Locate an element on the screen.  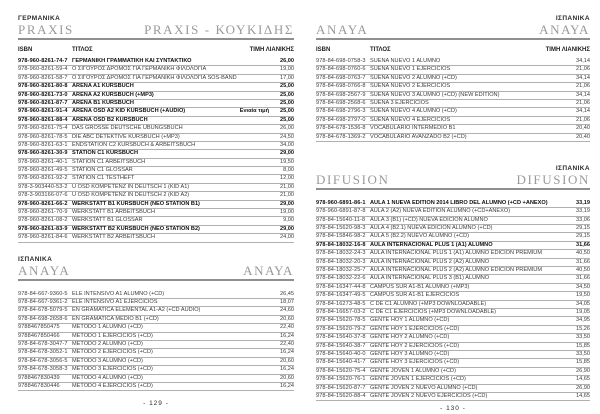
book-price: 34,14 is located at coordinates (583, 77).